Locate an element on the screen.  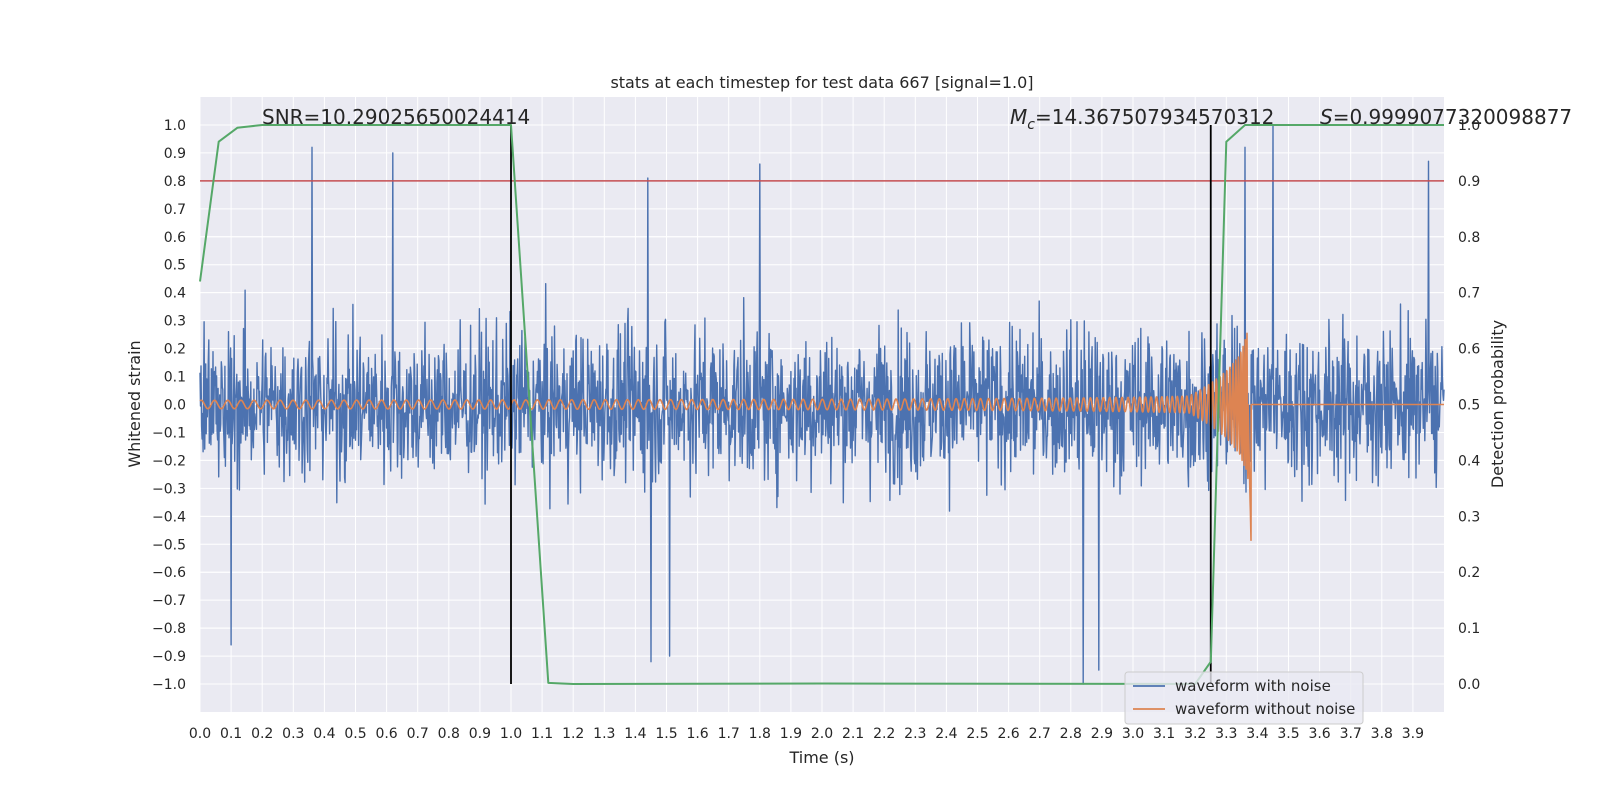
y-tick-label: −0.7 is located at coordinates (169, 601).